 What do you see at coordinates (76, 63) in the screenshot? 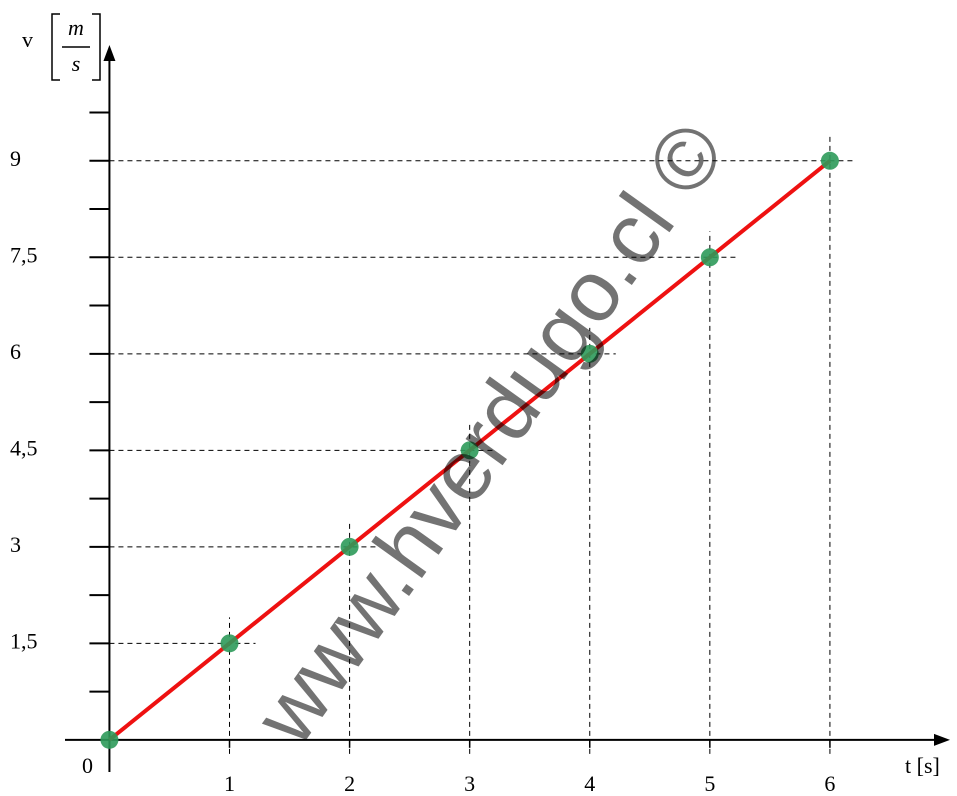
I see `y-unit-denominator: s` at bounding box center [76, 63].